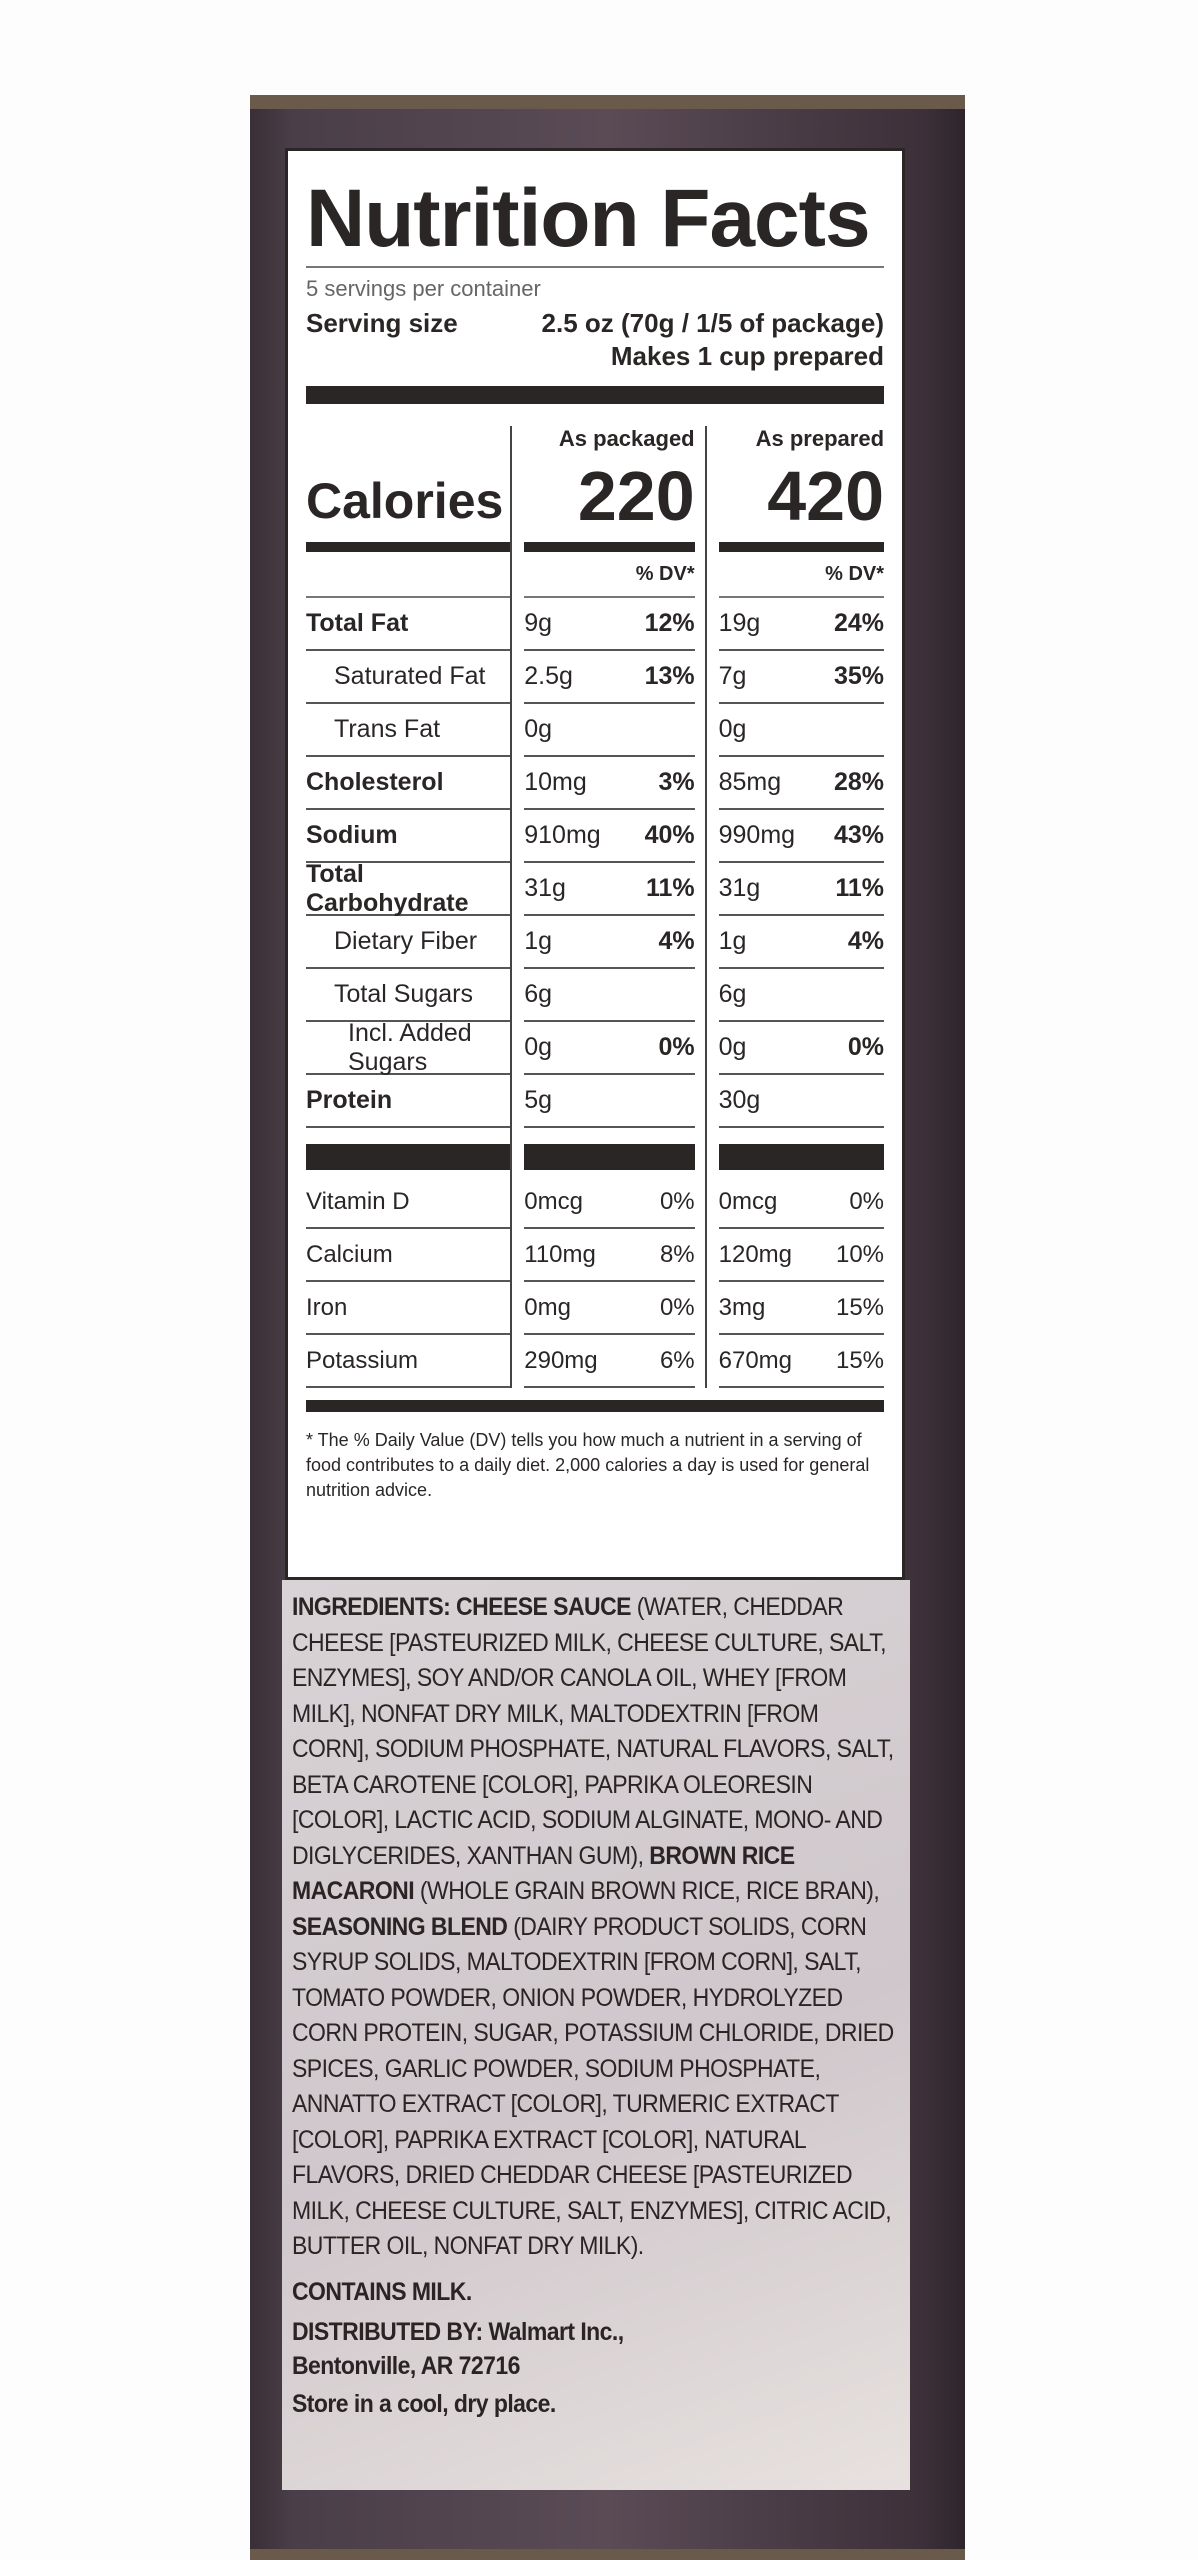  Describe the element at coordinates (382, 2291) in the screenshot. I see `allergen-statement: CONTAINS MILK.` at that location.